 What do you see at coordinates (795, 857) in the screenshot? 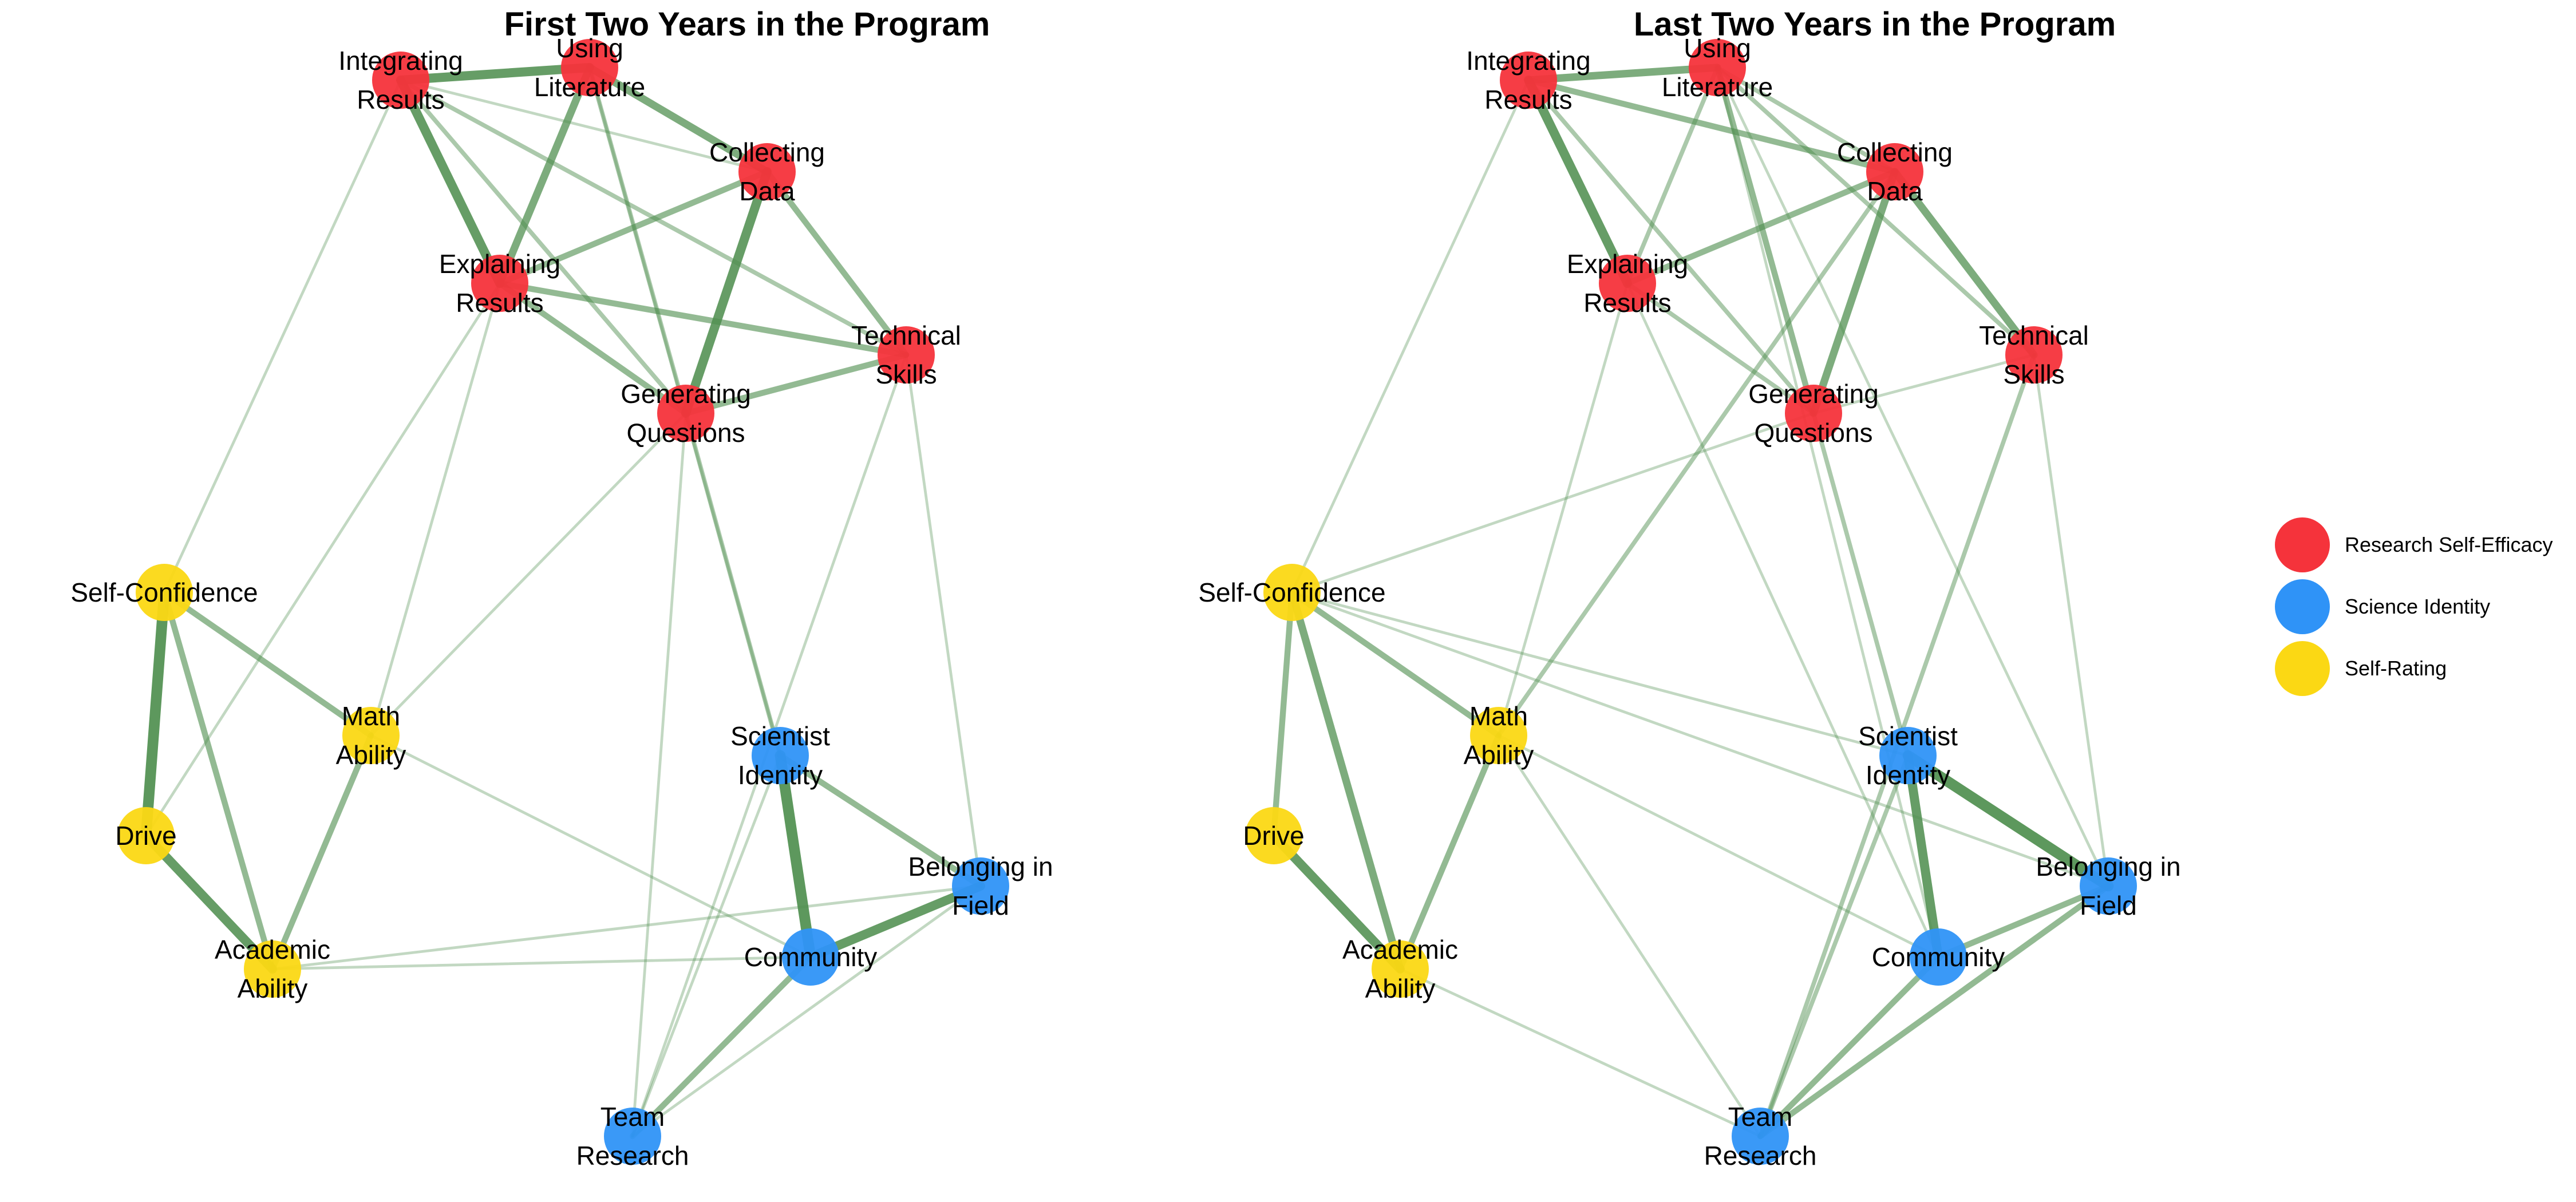
I see `edge-scientist-community` at bounding box center [795, 857].